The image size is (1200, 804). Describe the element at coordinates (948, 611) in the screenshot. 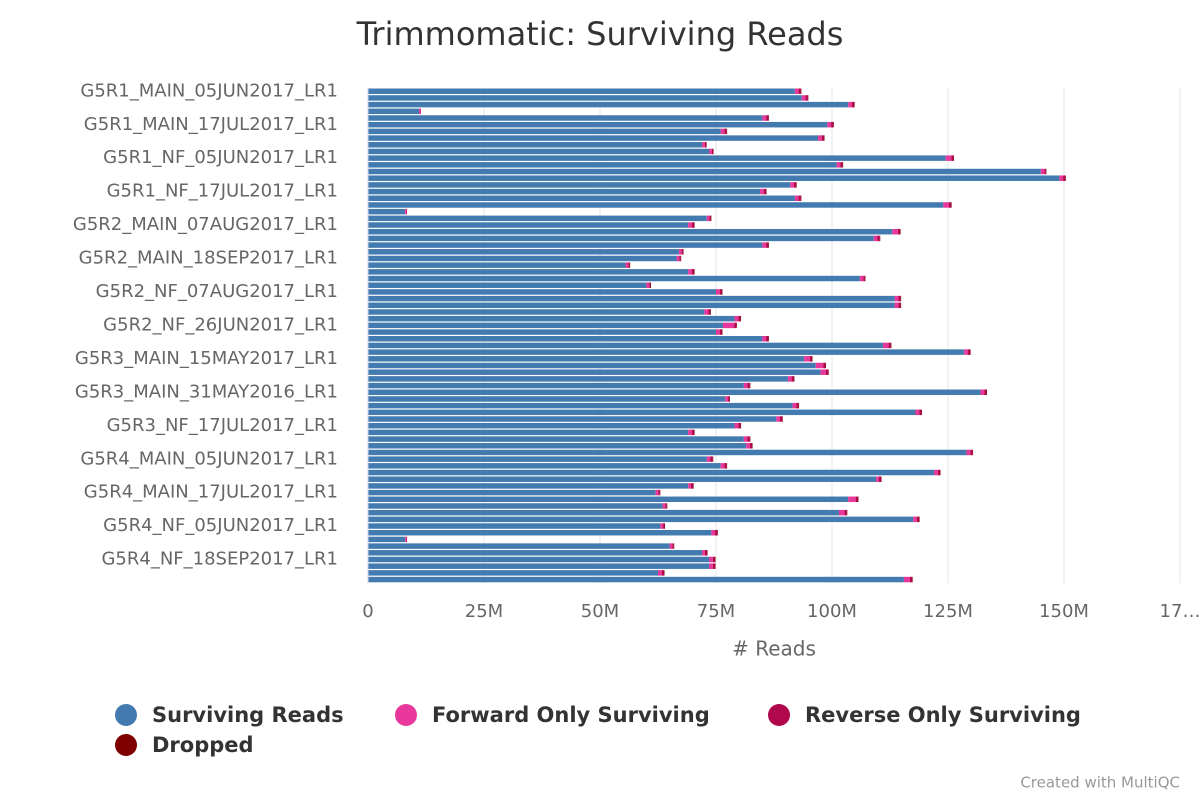

I see `x-tick-label: 125M` at that location.